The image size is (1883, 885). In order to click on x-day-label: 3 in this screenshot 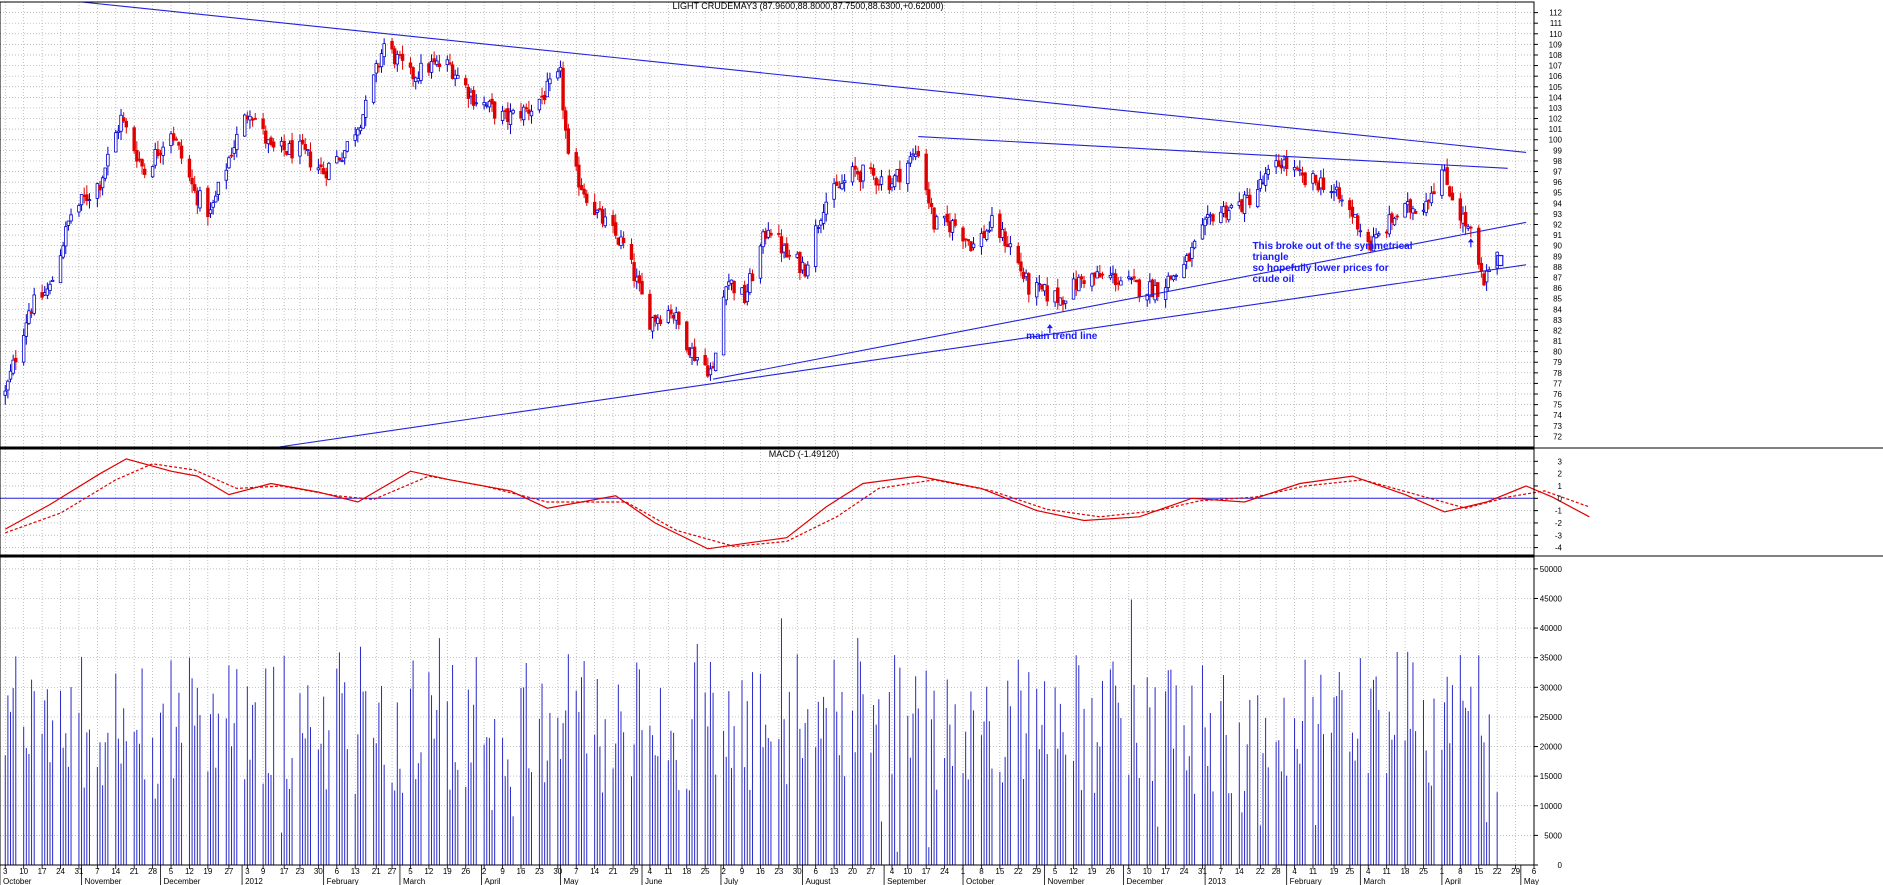, I will do `click(1129, 871)`.